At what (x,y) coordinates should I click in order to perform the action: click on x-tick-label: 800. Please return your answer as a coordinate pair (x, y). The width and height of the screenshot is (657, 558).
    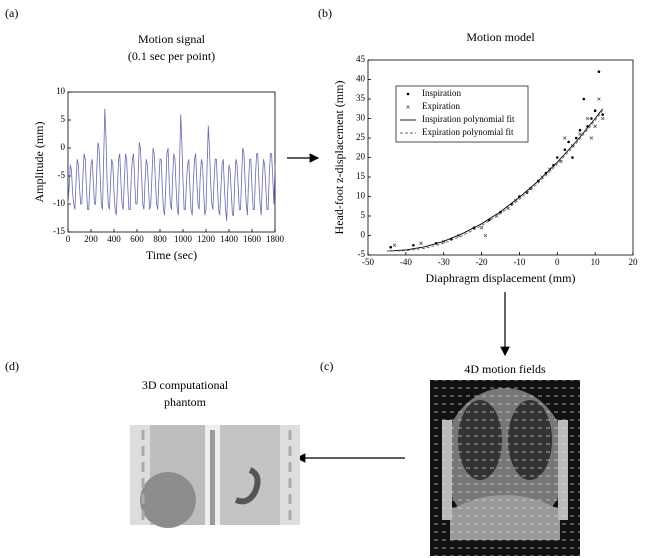
    Looking at the image, I should click on (160, 239).